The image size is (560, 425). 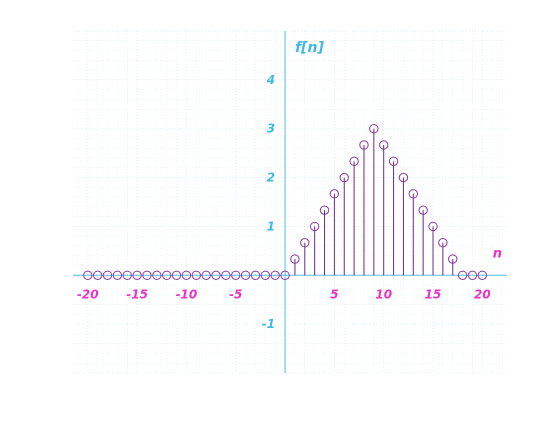 What do you see at coordinates (271, 226) in the screenshot?
I see `y-tick-label: 1` at bounding box center [271, 226].